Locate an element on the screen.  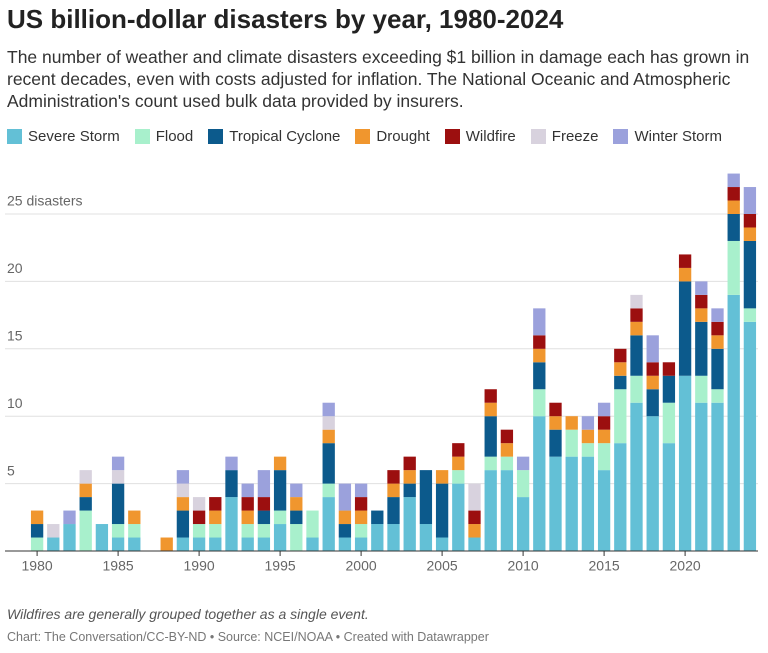
legend-item: Drought is located at coordinates (392, 136).